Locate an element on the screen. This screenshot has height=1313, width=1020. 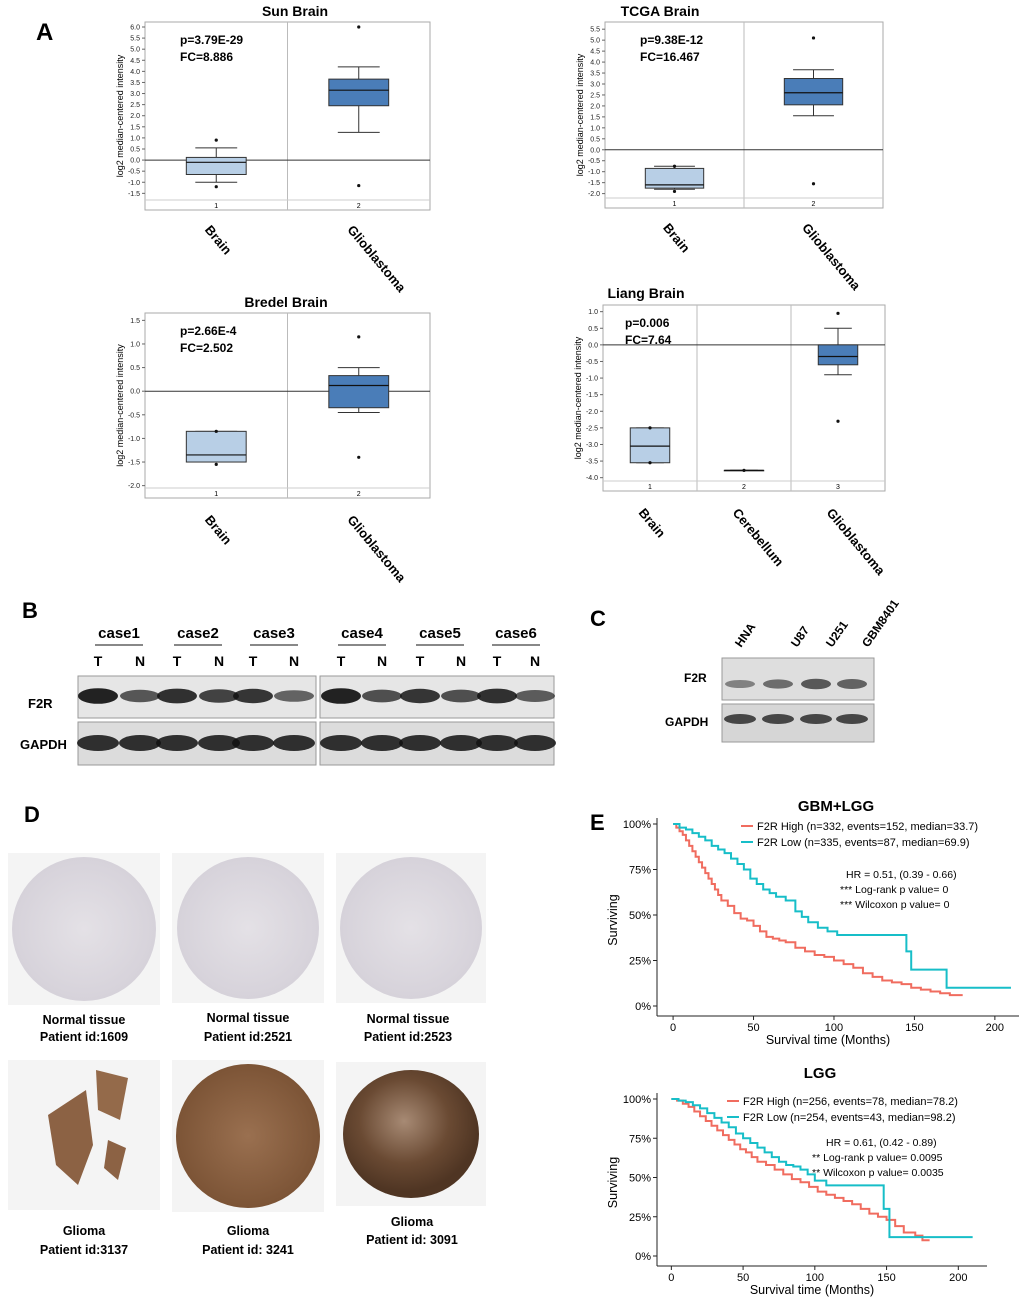
ihc-caption-line1: Glioma is located at coordinates (412, 1222).